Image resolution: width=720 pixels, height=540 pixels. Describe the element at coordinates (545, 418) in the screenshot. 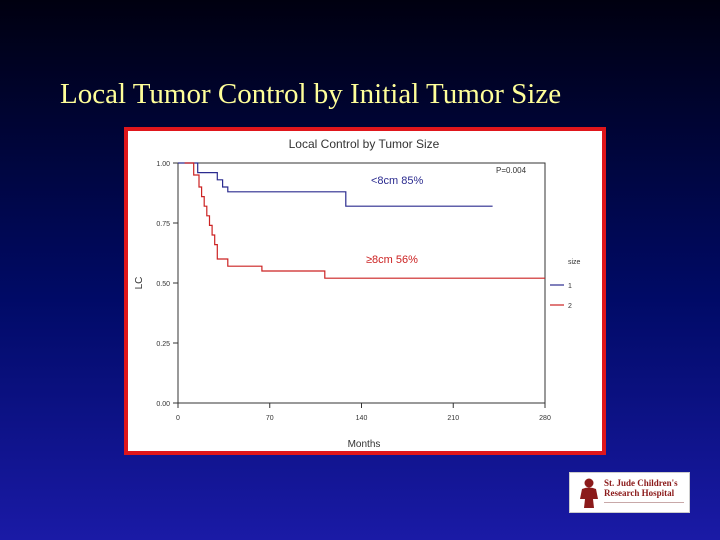

I see `x-tick-label: 280` at that location.